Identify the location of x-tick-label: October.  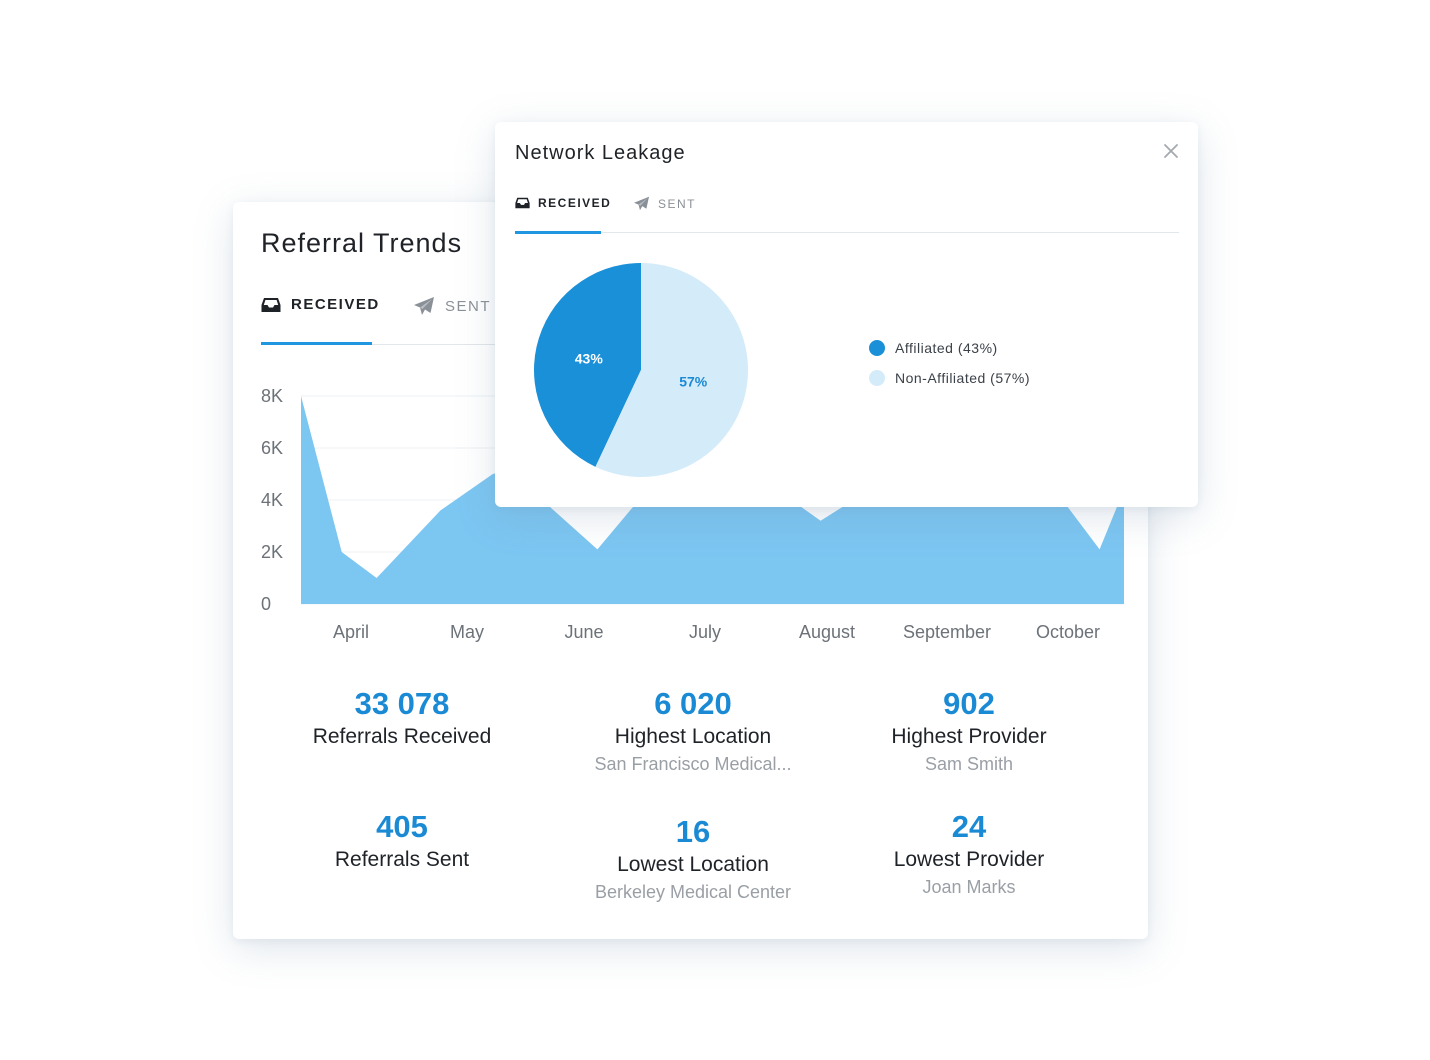
(1068, 632).